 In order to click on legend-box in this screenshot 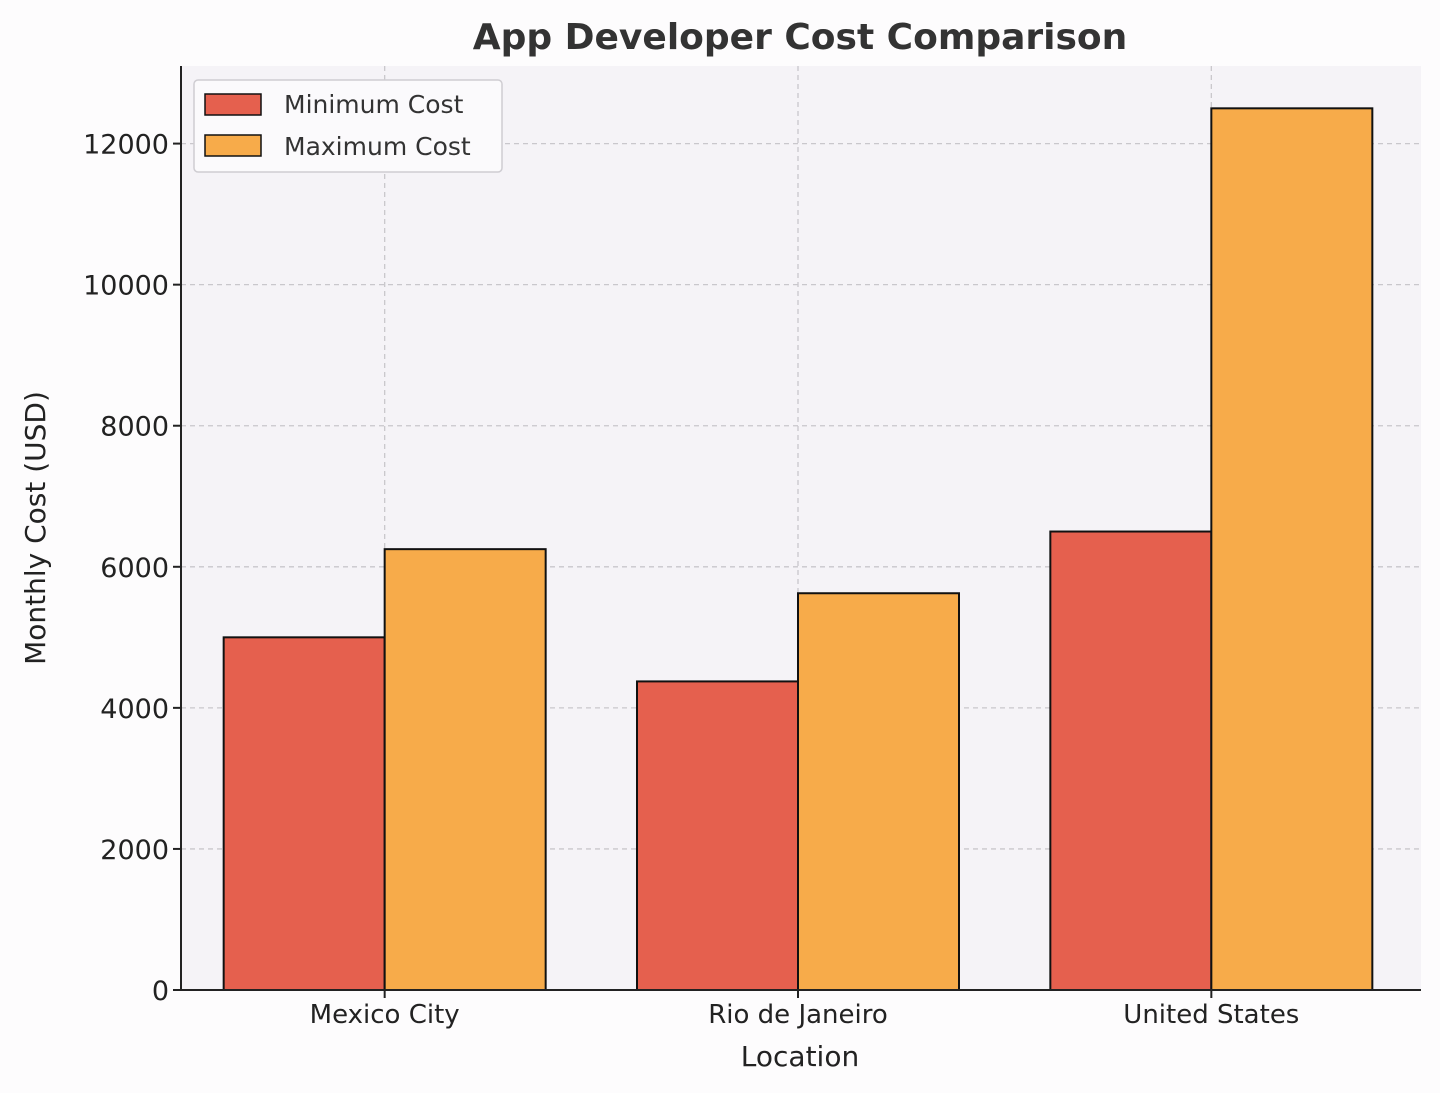, I will do `click(348, 126)`.